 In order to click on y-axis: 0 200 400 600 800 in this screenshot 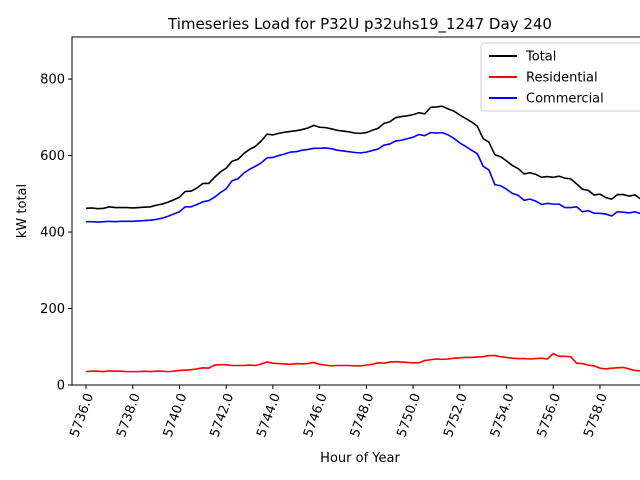, I will do `click(56, 233)`.